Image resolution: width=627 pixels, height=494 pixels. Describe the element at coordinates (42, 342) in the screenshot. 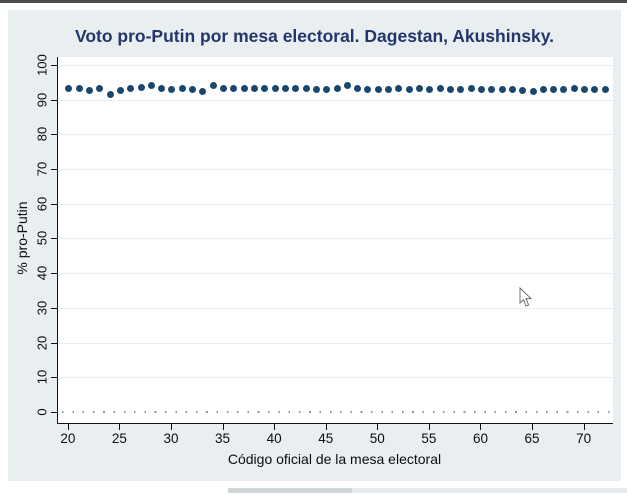

I see `y-tick-label: 20` at that location.